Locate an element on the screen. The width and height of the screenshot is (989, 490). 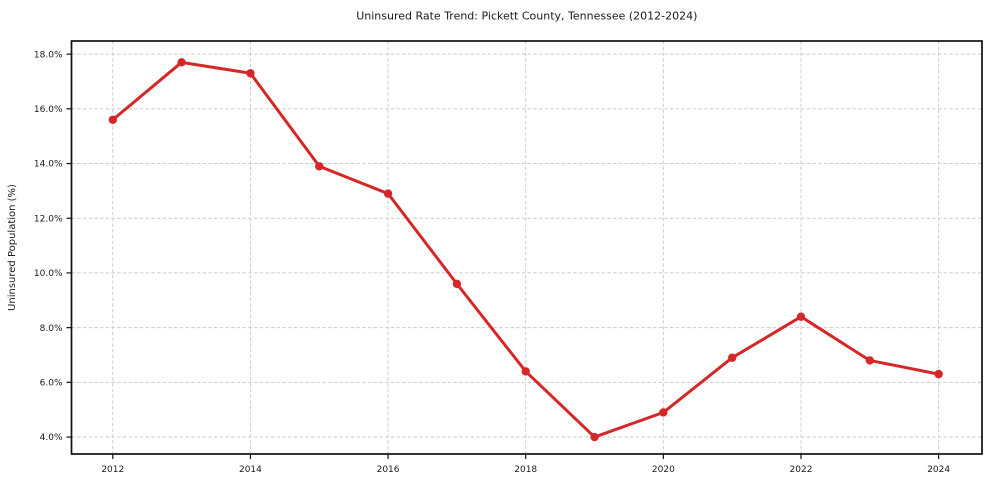
data-point-2017 is located at coordinates (457, 284).